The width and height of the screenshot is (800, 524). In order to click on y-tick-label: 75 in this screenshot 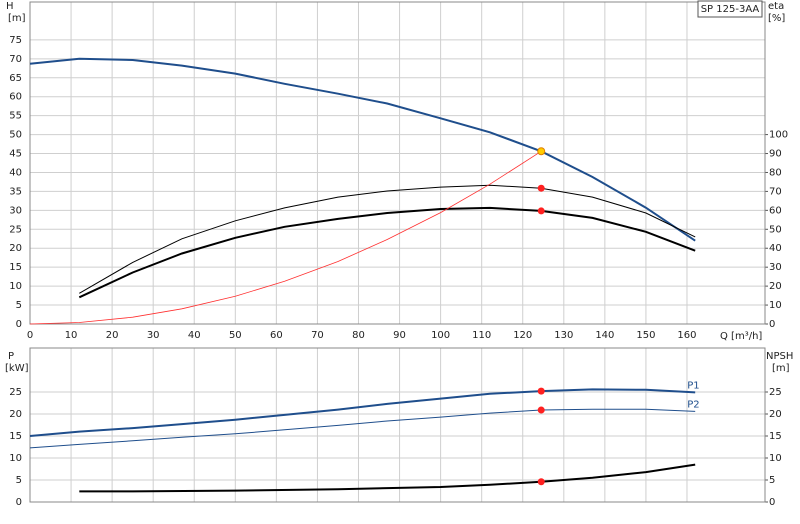, I will do `click(15, 40)`.